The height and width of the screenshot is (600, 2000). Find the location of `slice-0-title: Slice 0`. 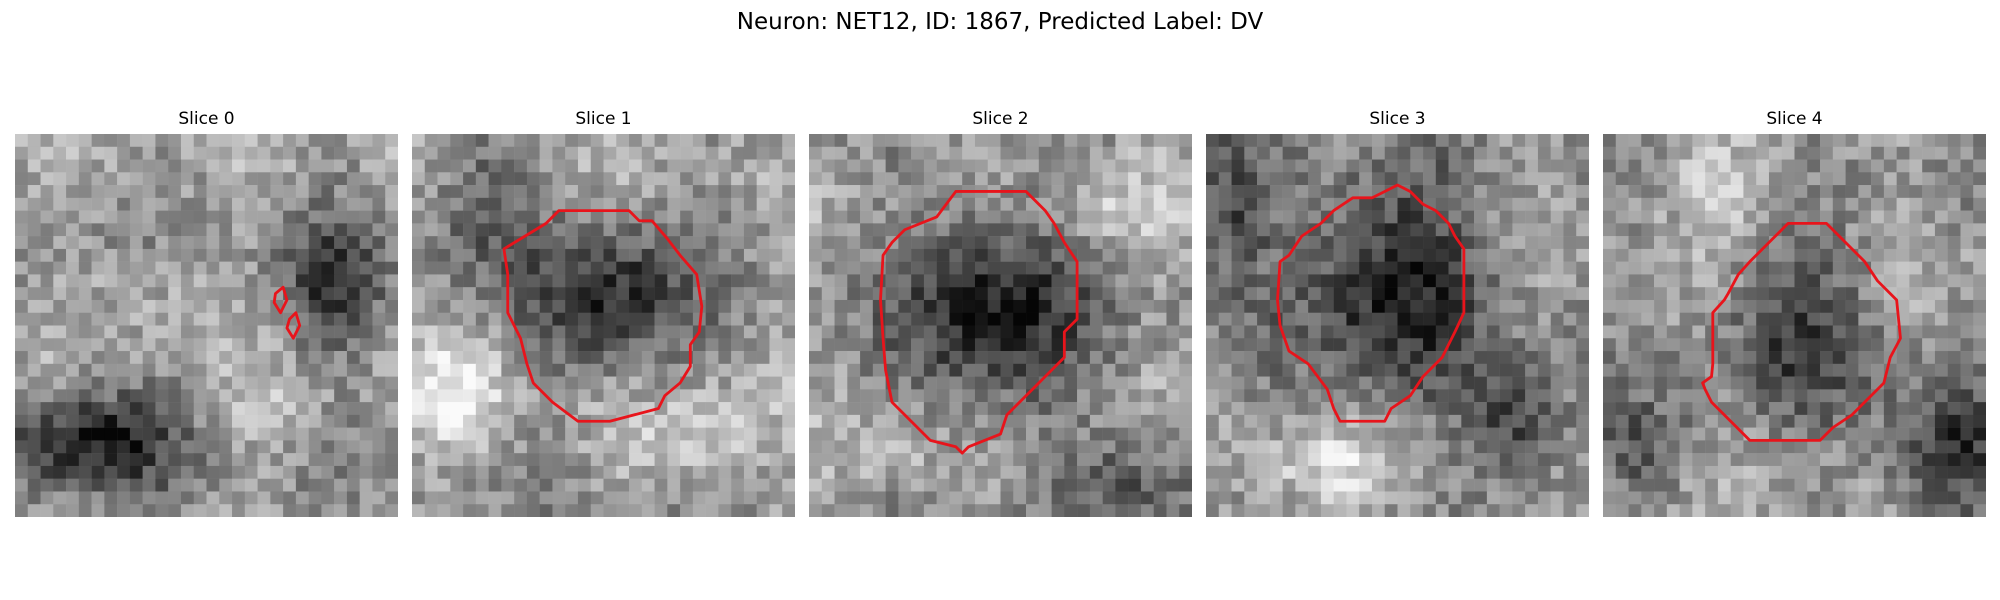

slice-0-title: Slice 0 is located at coordinates (206, 119).